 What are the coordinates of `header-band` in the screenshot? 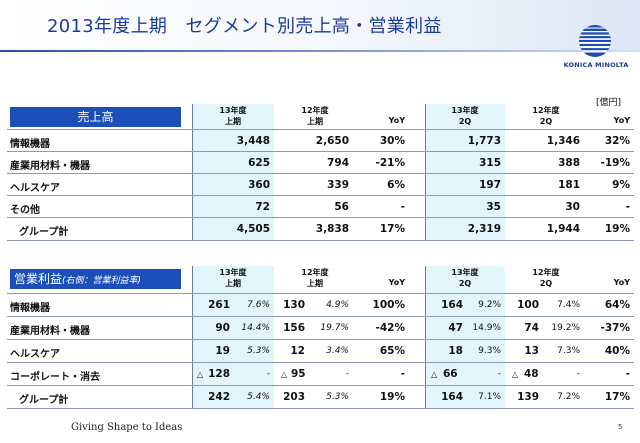 It's located at (320, 26).